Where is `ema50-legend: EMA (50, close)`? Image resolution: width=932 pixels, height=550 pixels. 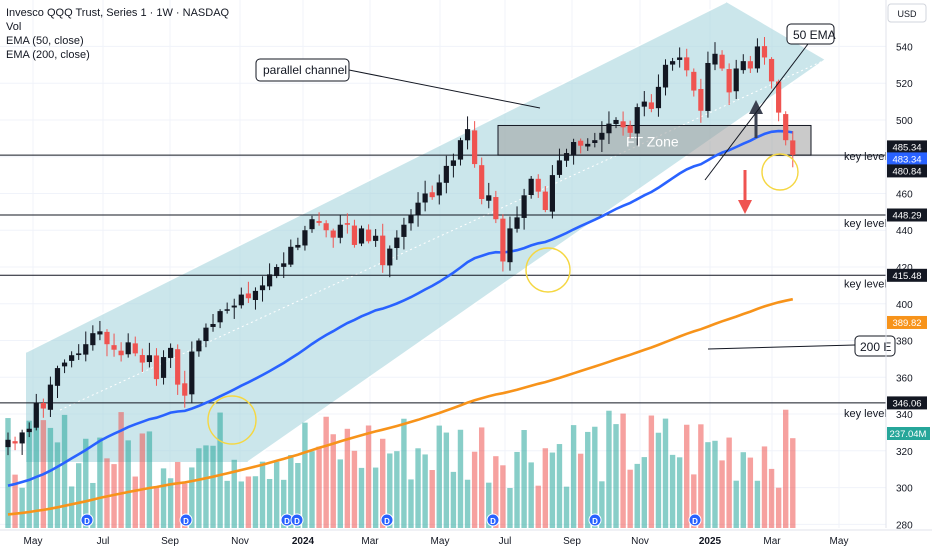
ema50-legend: EMA (50, close) is located at coordinates (45, 41).